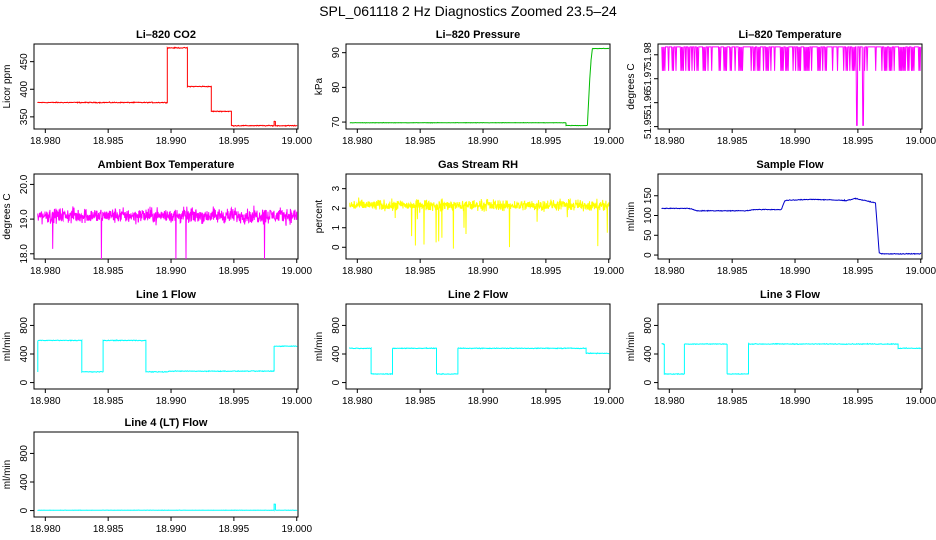 This screenshot has height=540, width=936. I want to click on li-820-co2-xtick-label: 18.980, so click(45, 141).